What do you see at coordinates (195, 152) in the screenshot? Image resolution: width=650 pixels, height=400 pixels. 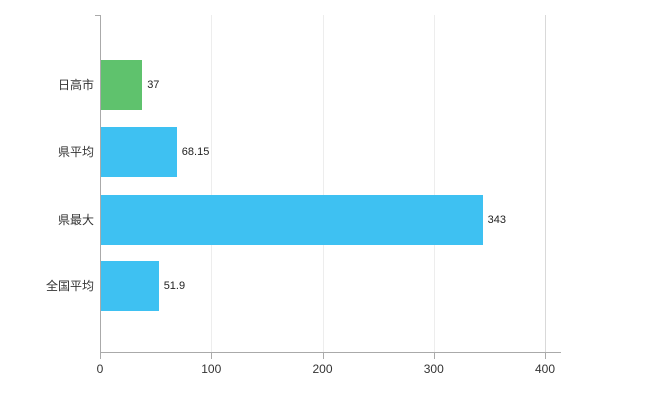 I see `value-label: 68.15` at bounding box center [195, 152].